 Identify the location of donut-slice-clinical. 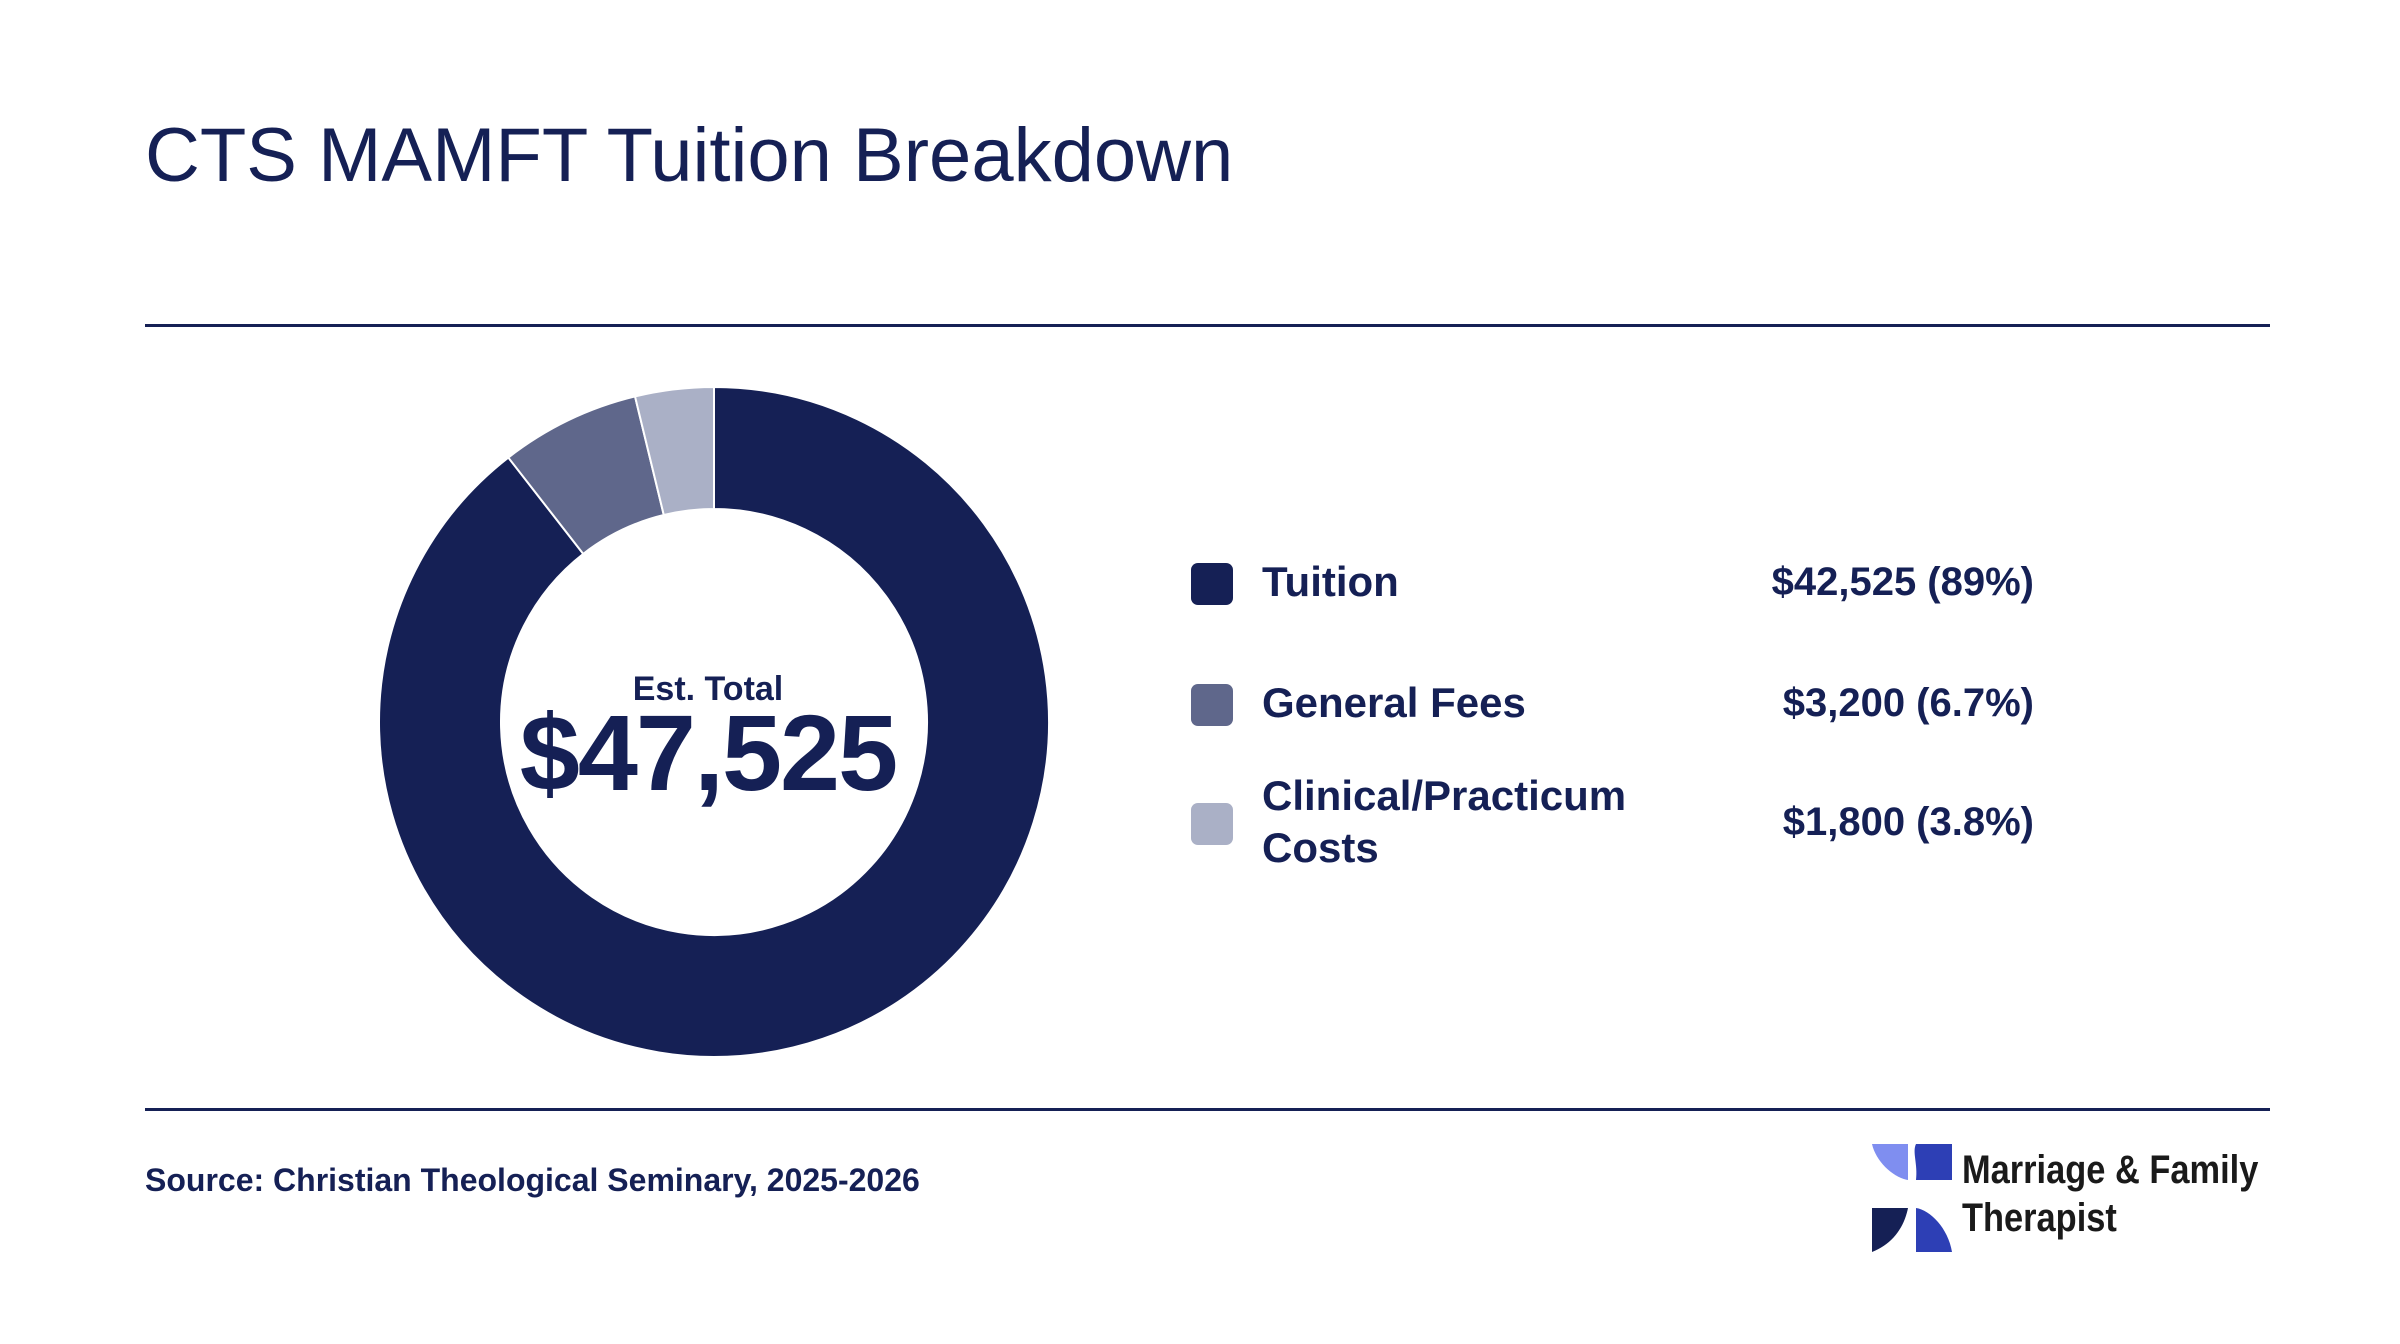
(674, 451).